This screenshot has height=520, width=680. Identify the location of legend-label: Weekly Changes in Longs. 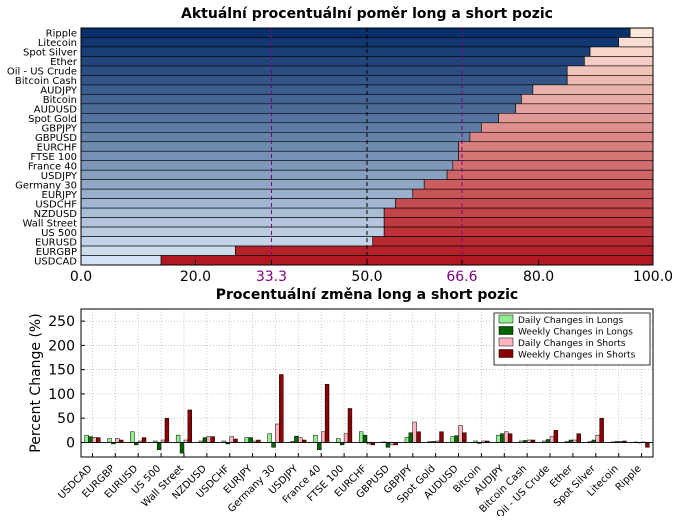
(575, 333).